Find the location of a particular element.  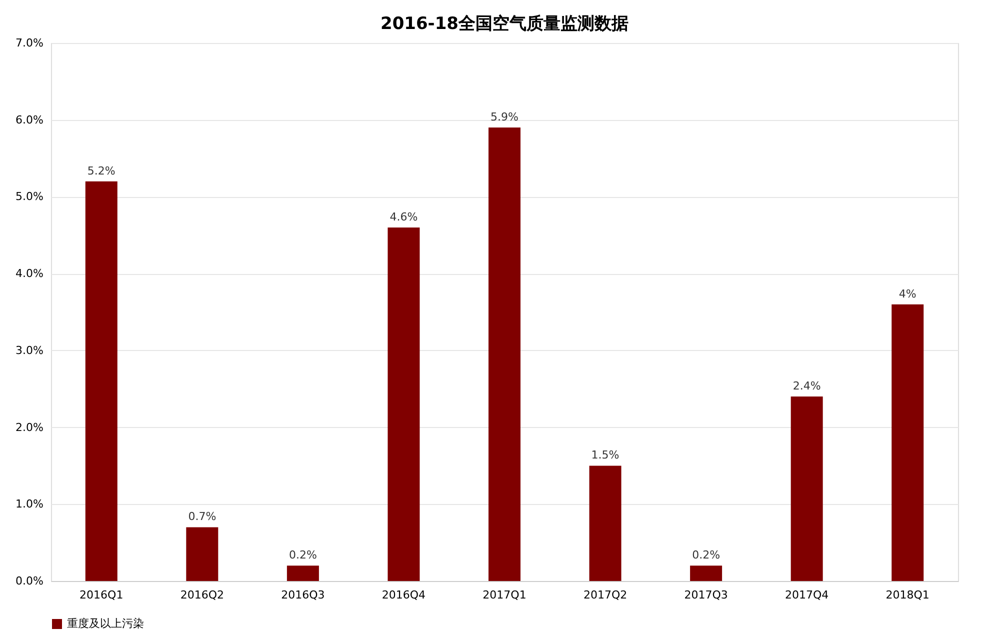

data-label: 5.9% is located at coordinates (504, 117).